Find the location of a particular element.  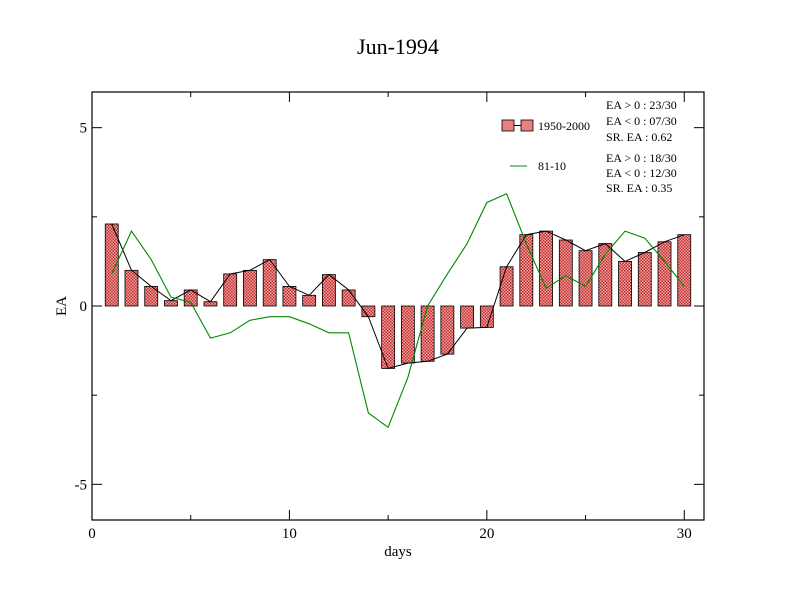

x-axis-label: days is located at coordinates (398, 552).